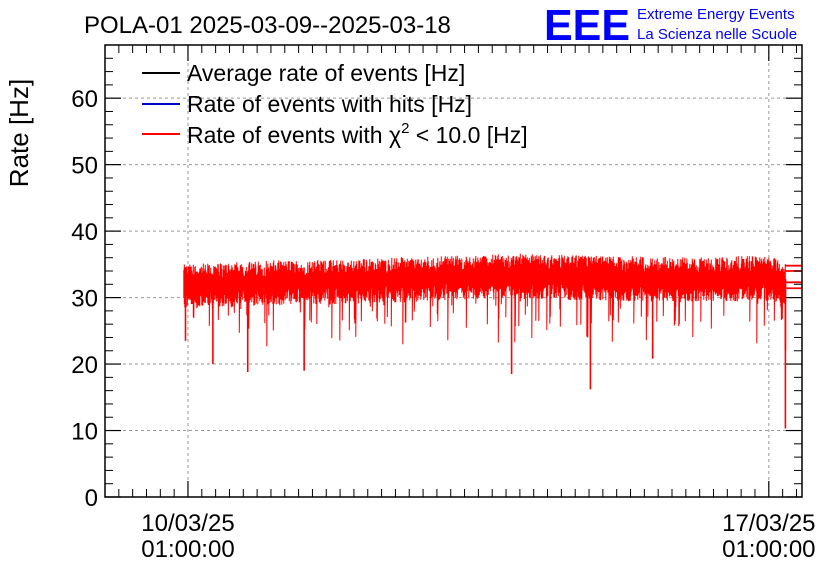 The image size is (836, 572). Describe the element at coordinates (91, 498) in the screenshot. I see `y-tick-label: 0` at that location.